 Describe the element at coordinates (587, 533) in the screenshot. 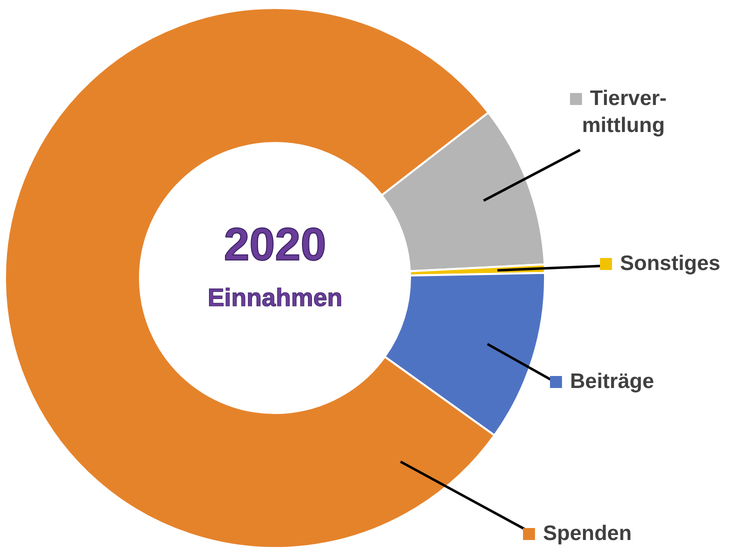

I see `legend-label: Spenden` at that location.